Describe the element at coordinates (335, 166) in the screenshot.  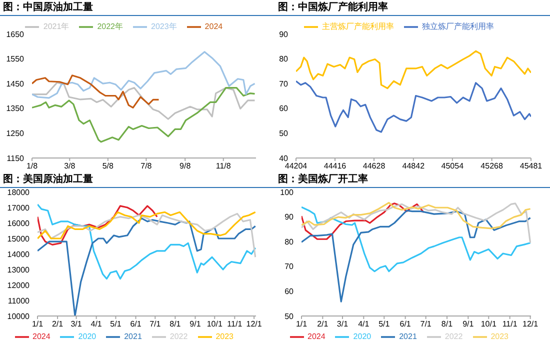
I see `x-tick-label: 44416` at that location.